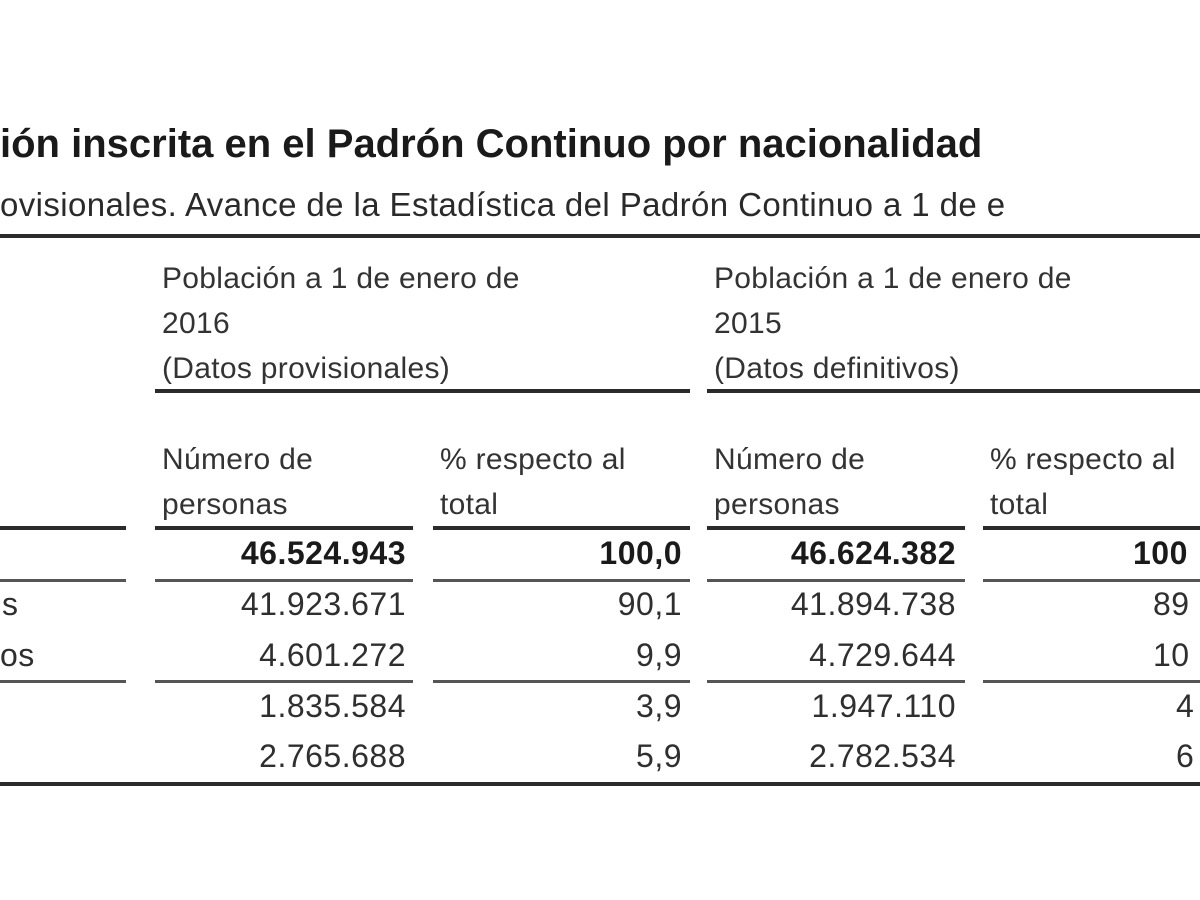  What do you see at coordinates (1171, 655) in the screenshot?
I see `table-cell: 10` at bounding box center [1171, 655].